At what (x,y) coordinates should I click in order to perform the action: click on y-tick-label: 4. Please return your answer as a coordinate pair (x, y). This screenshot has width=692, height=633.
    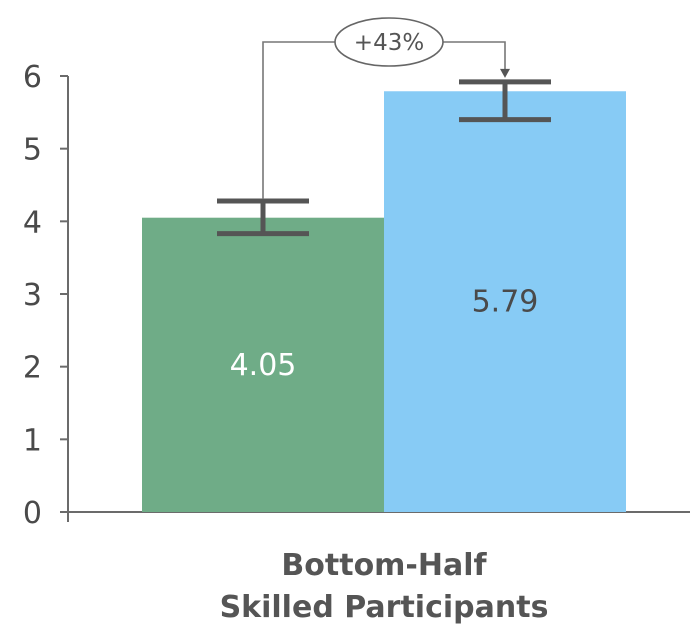
    Looking at the image, I should click on (32, 222).